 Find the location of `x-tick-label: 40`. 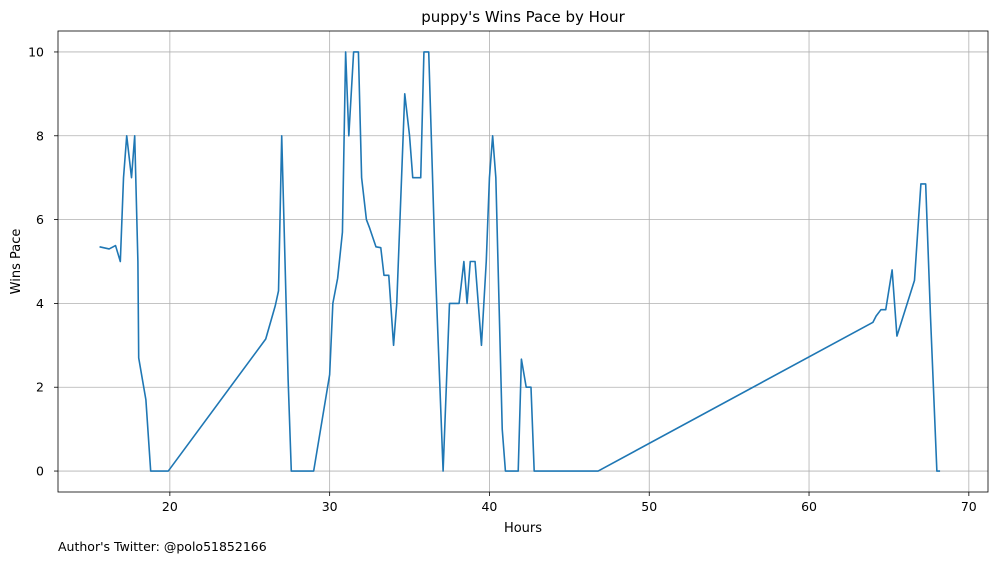

x-tick-label: 40 is located at coordinates (489, 506).